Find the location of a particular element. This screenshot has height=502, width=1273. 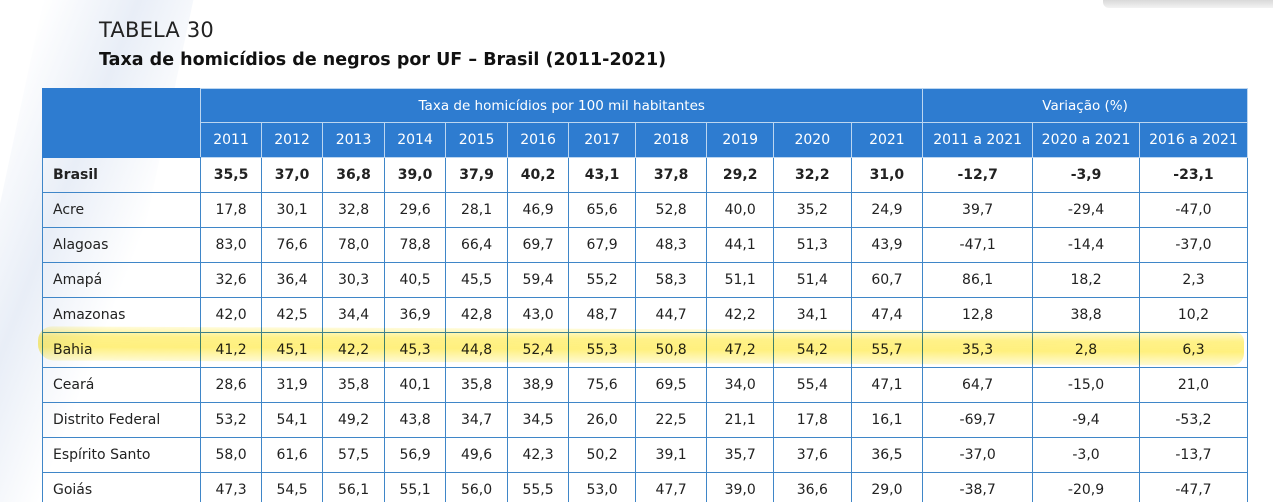

uf-name-cell: Amazonas is located at coordinates (121, 315).